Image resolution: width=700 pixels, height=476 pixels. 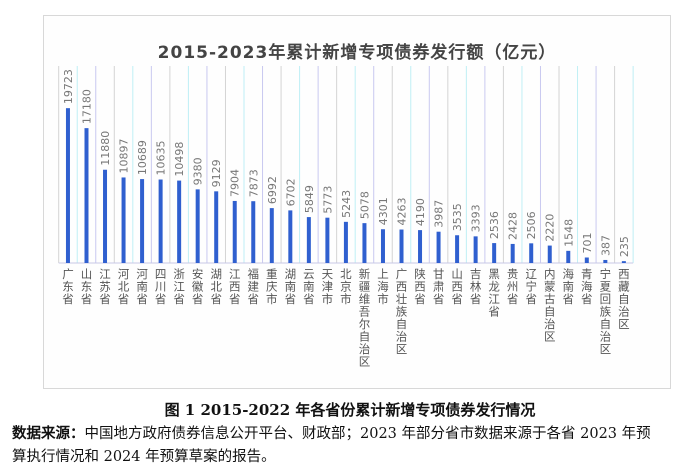 I want to click on category-label: 福建省, so click(x=253, y=286).